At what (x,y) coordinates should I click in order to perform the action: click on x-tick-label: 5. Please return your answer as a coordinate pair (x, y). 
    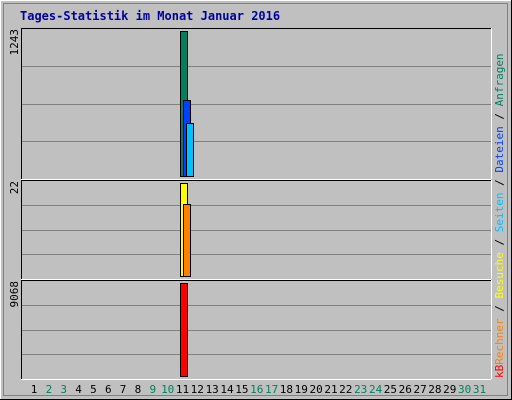
    Looking at the image, I should click on (93, 389).